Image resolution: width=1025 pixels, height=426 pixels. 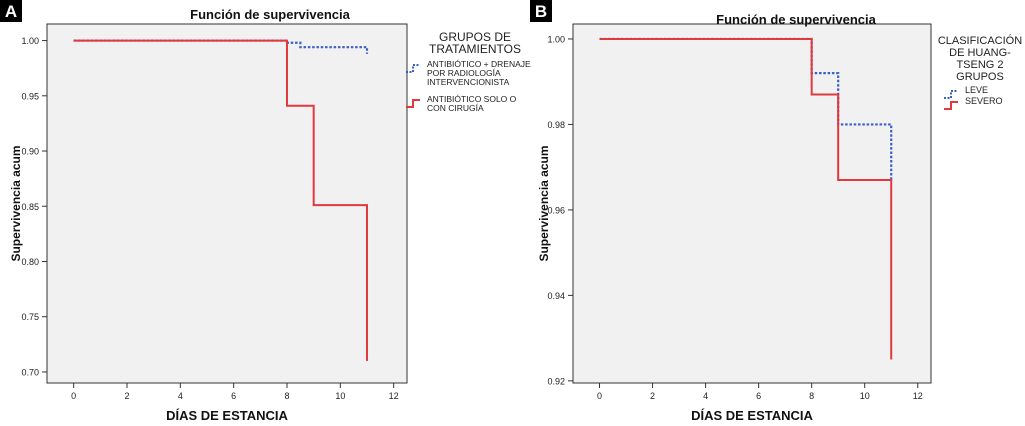 I want to click on y-tick-label: 0.85, so click(x=30, y=207).